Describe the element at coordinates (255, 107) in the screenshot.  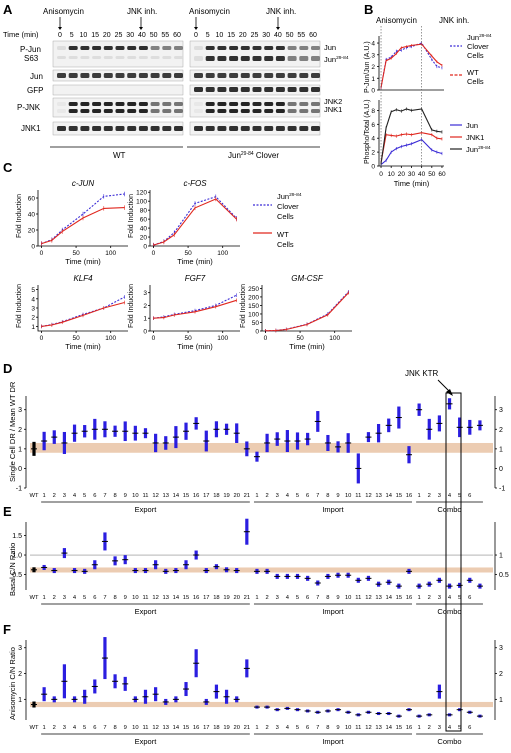
I see `blot-strip` at that location.